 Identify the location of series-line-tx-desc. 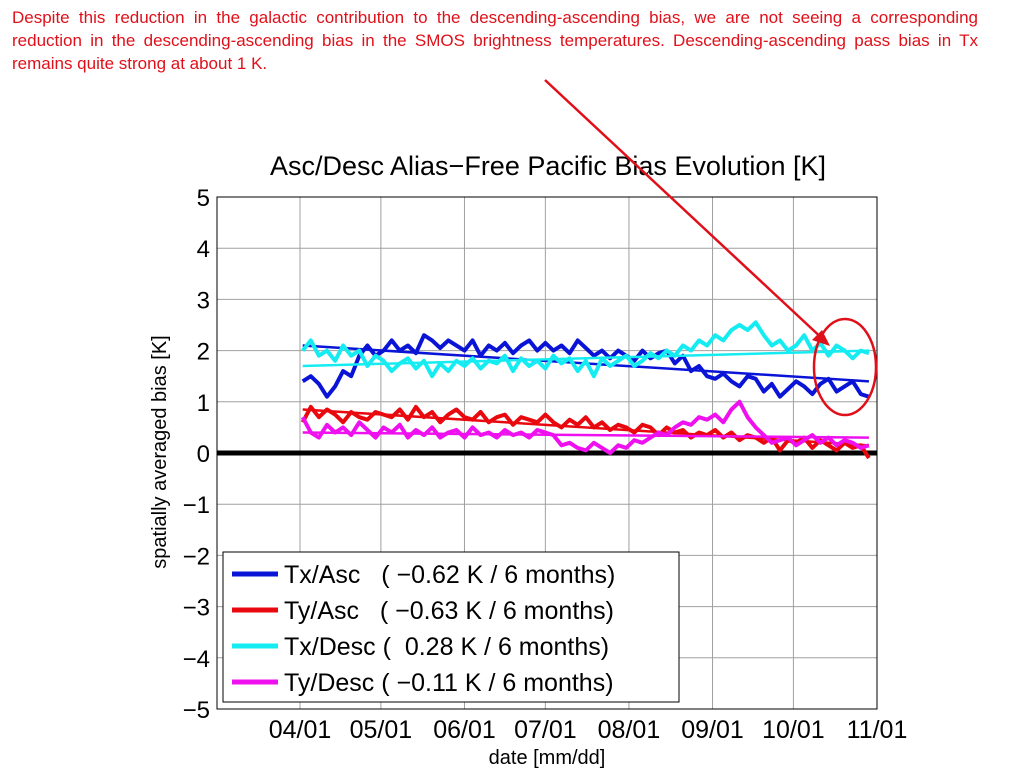
(585, 349).